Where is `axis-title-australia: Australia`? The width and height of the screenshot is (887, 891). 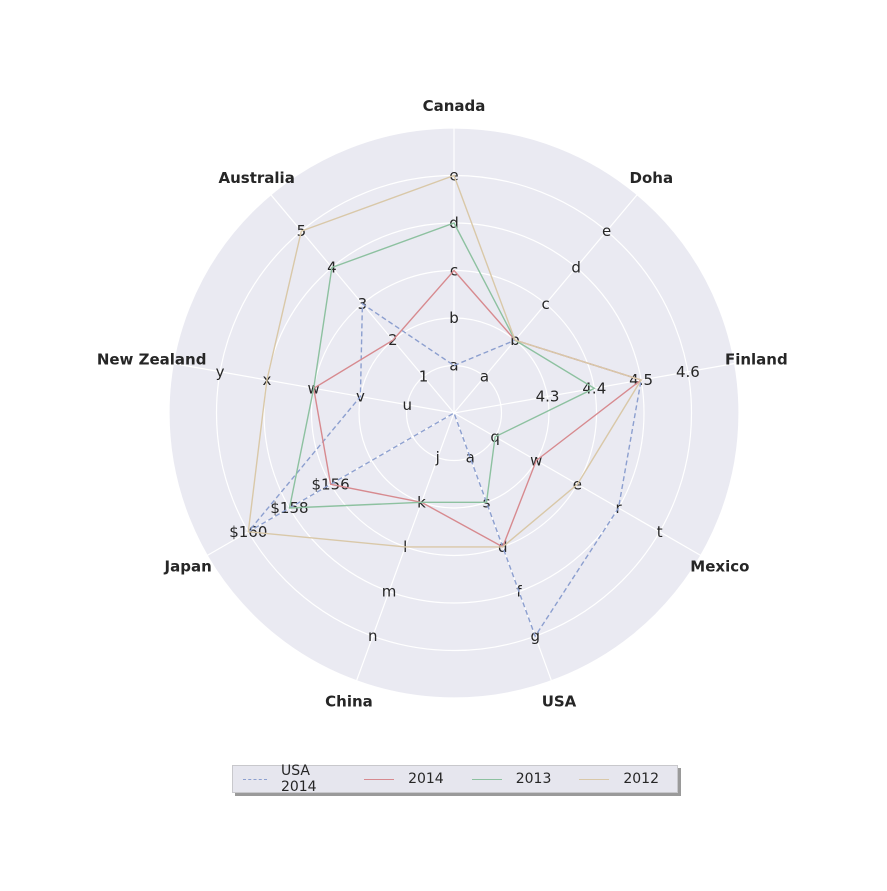 axis-title-australia: Australia is located at coordinates (257, 178).